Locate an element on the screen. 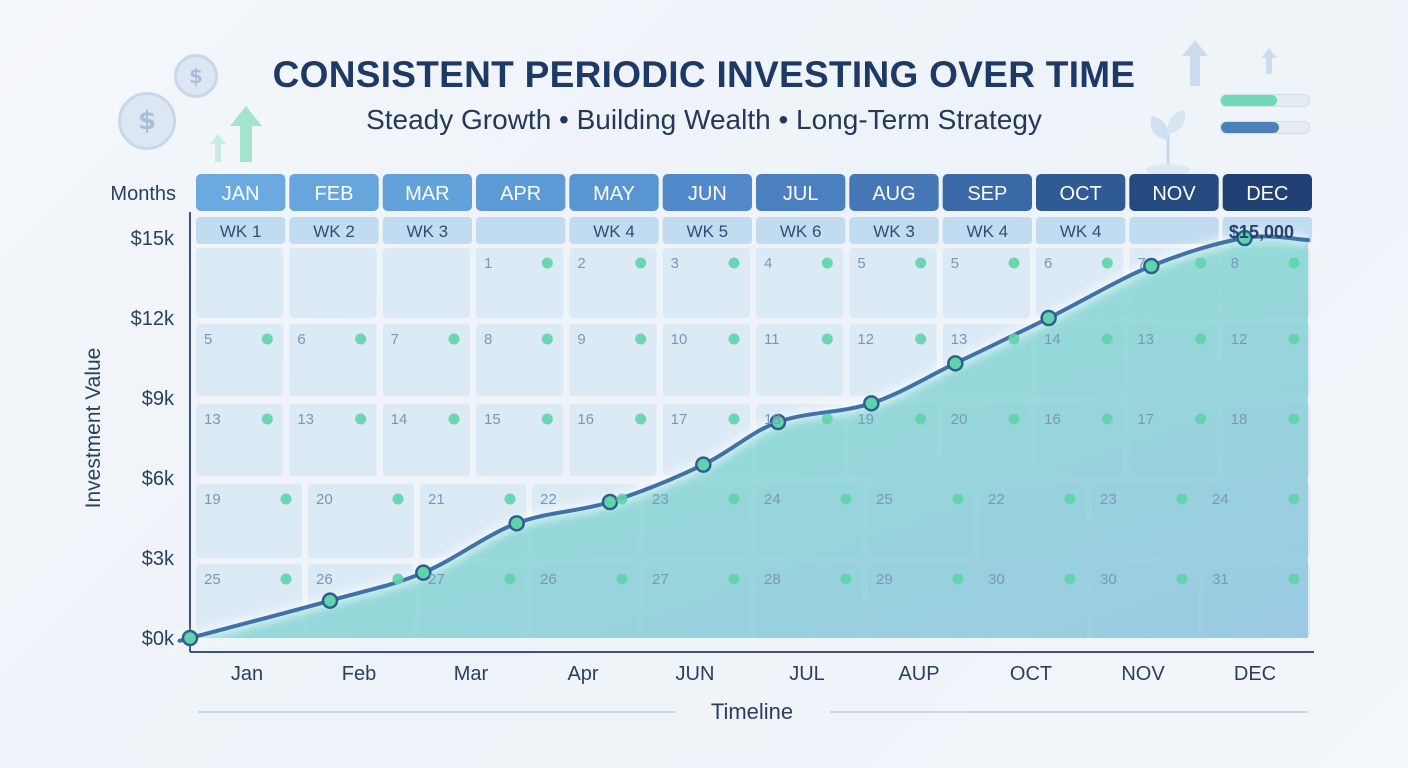  dollar-coin-icon: $ is located at coordinates (147, 121).